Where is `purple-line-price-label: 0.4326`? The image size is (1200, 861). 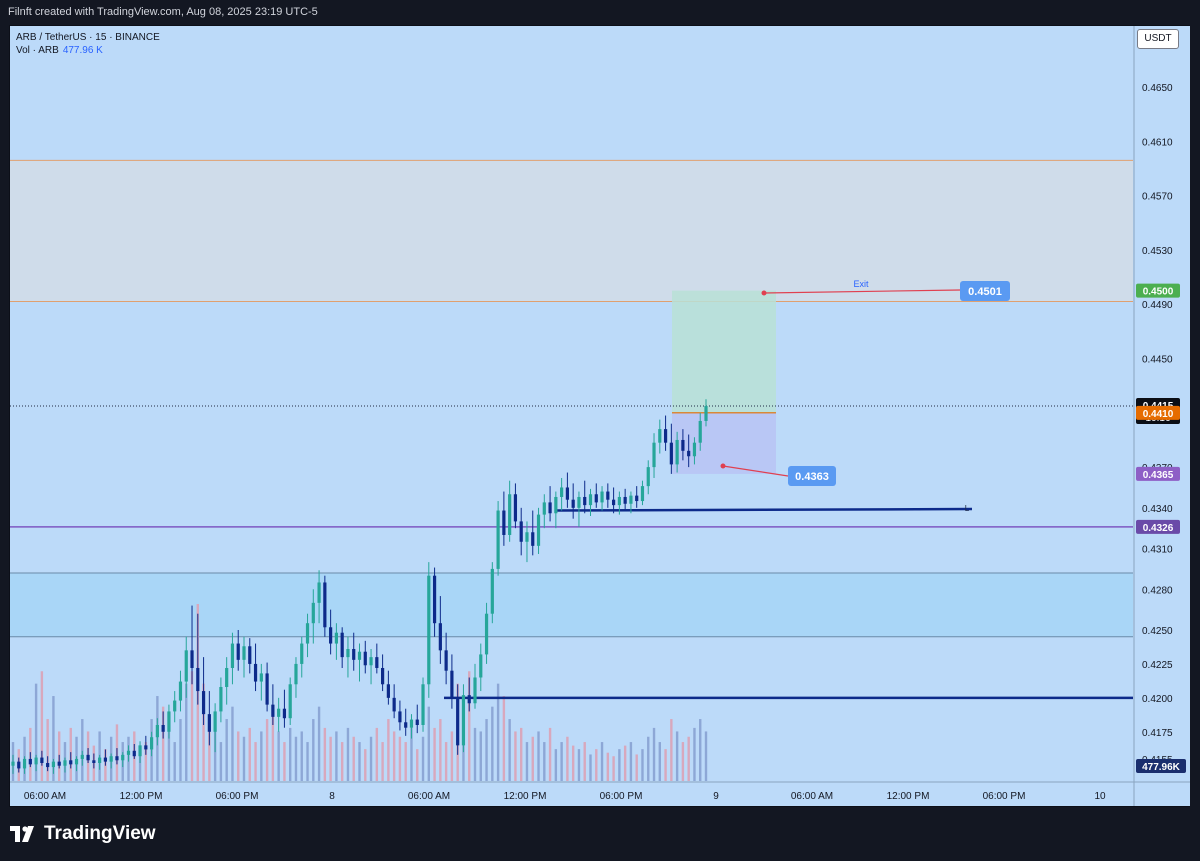
purple-line-price-label: 0.4326 is located at coordinates (1158, 528).